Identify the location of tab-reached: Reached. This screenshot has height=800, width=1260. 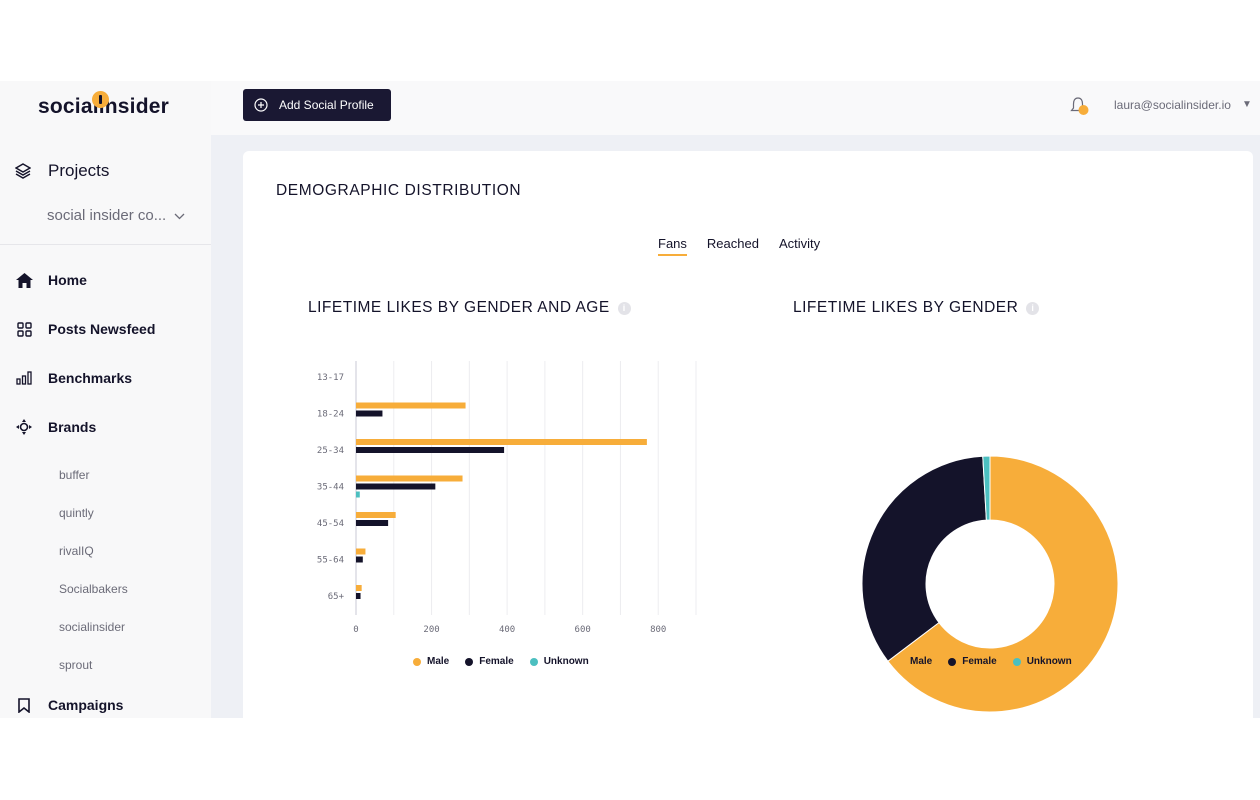
(732, 243).